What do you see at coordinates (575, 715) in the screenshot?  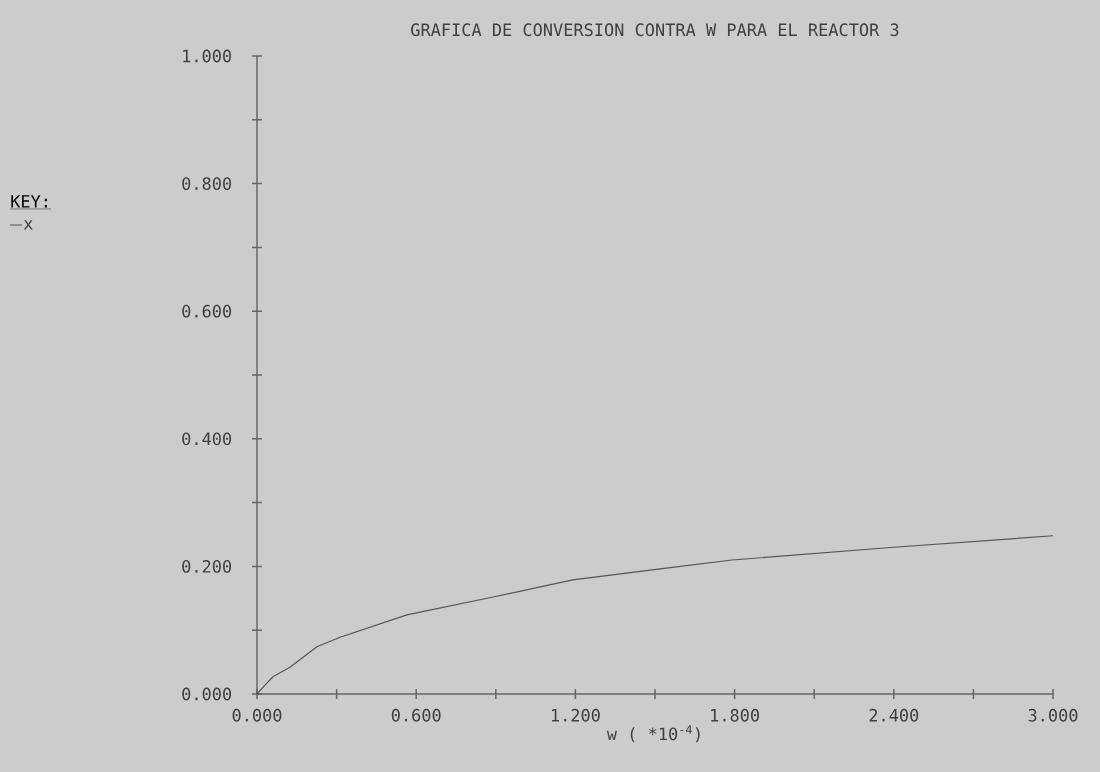 I see `x-tick-label: 1.200` at bounding box center [575, 715].